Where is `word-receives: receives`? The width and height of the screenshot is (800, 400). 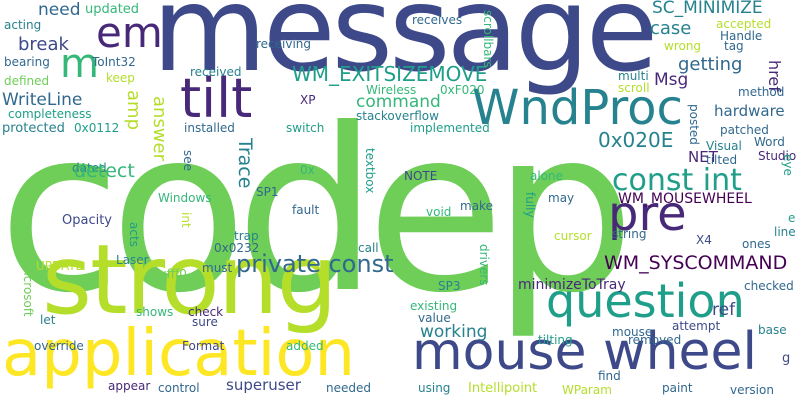 word-receives: receives is located at coordinates (437, 20).